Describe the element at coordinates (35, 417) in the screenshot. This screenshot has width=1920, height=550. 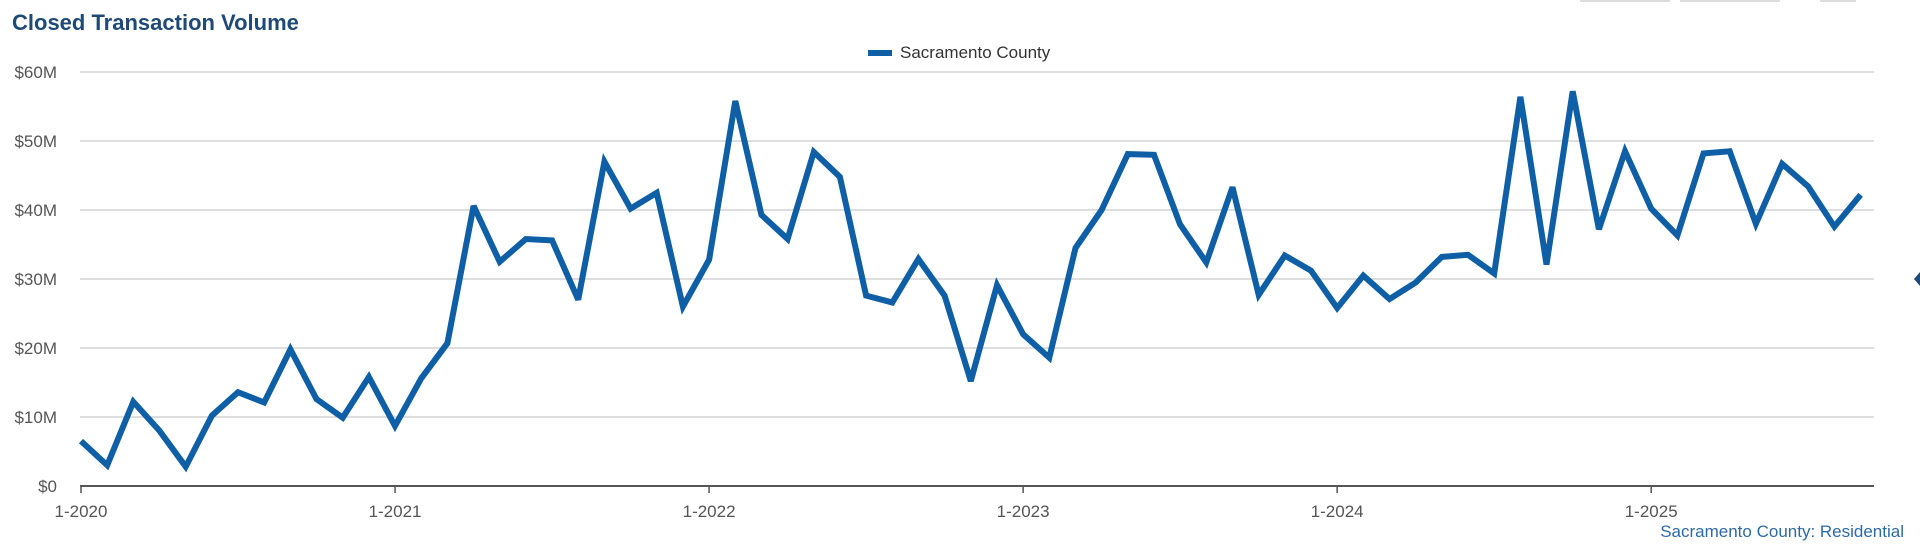
I see `y-tick-label: $10M` at that location.